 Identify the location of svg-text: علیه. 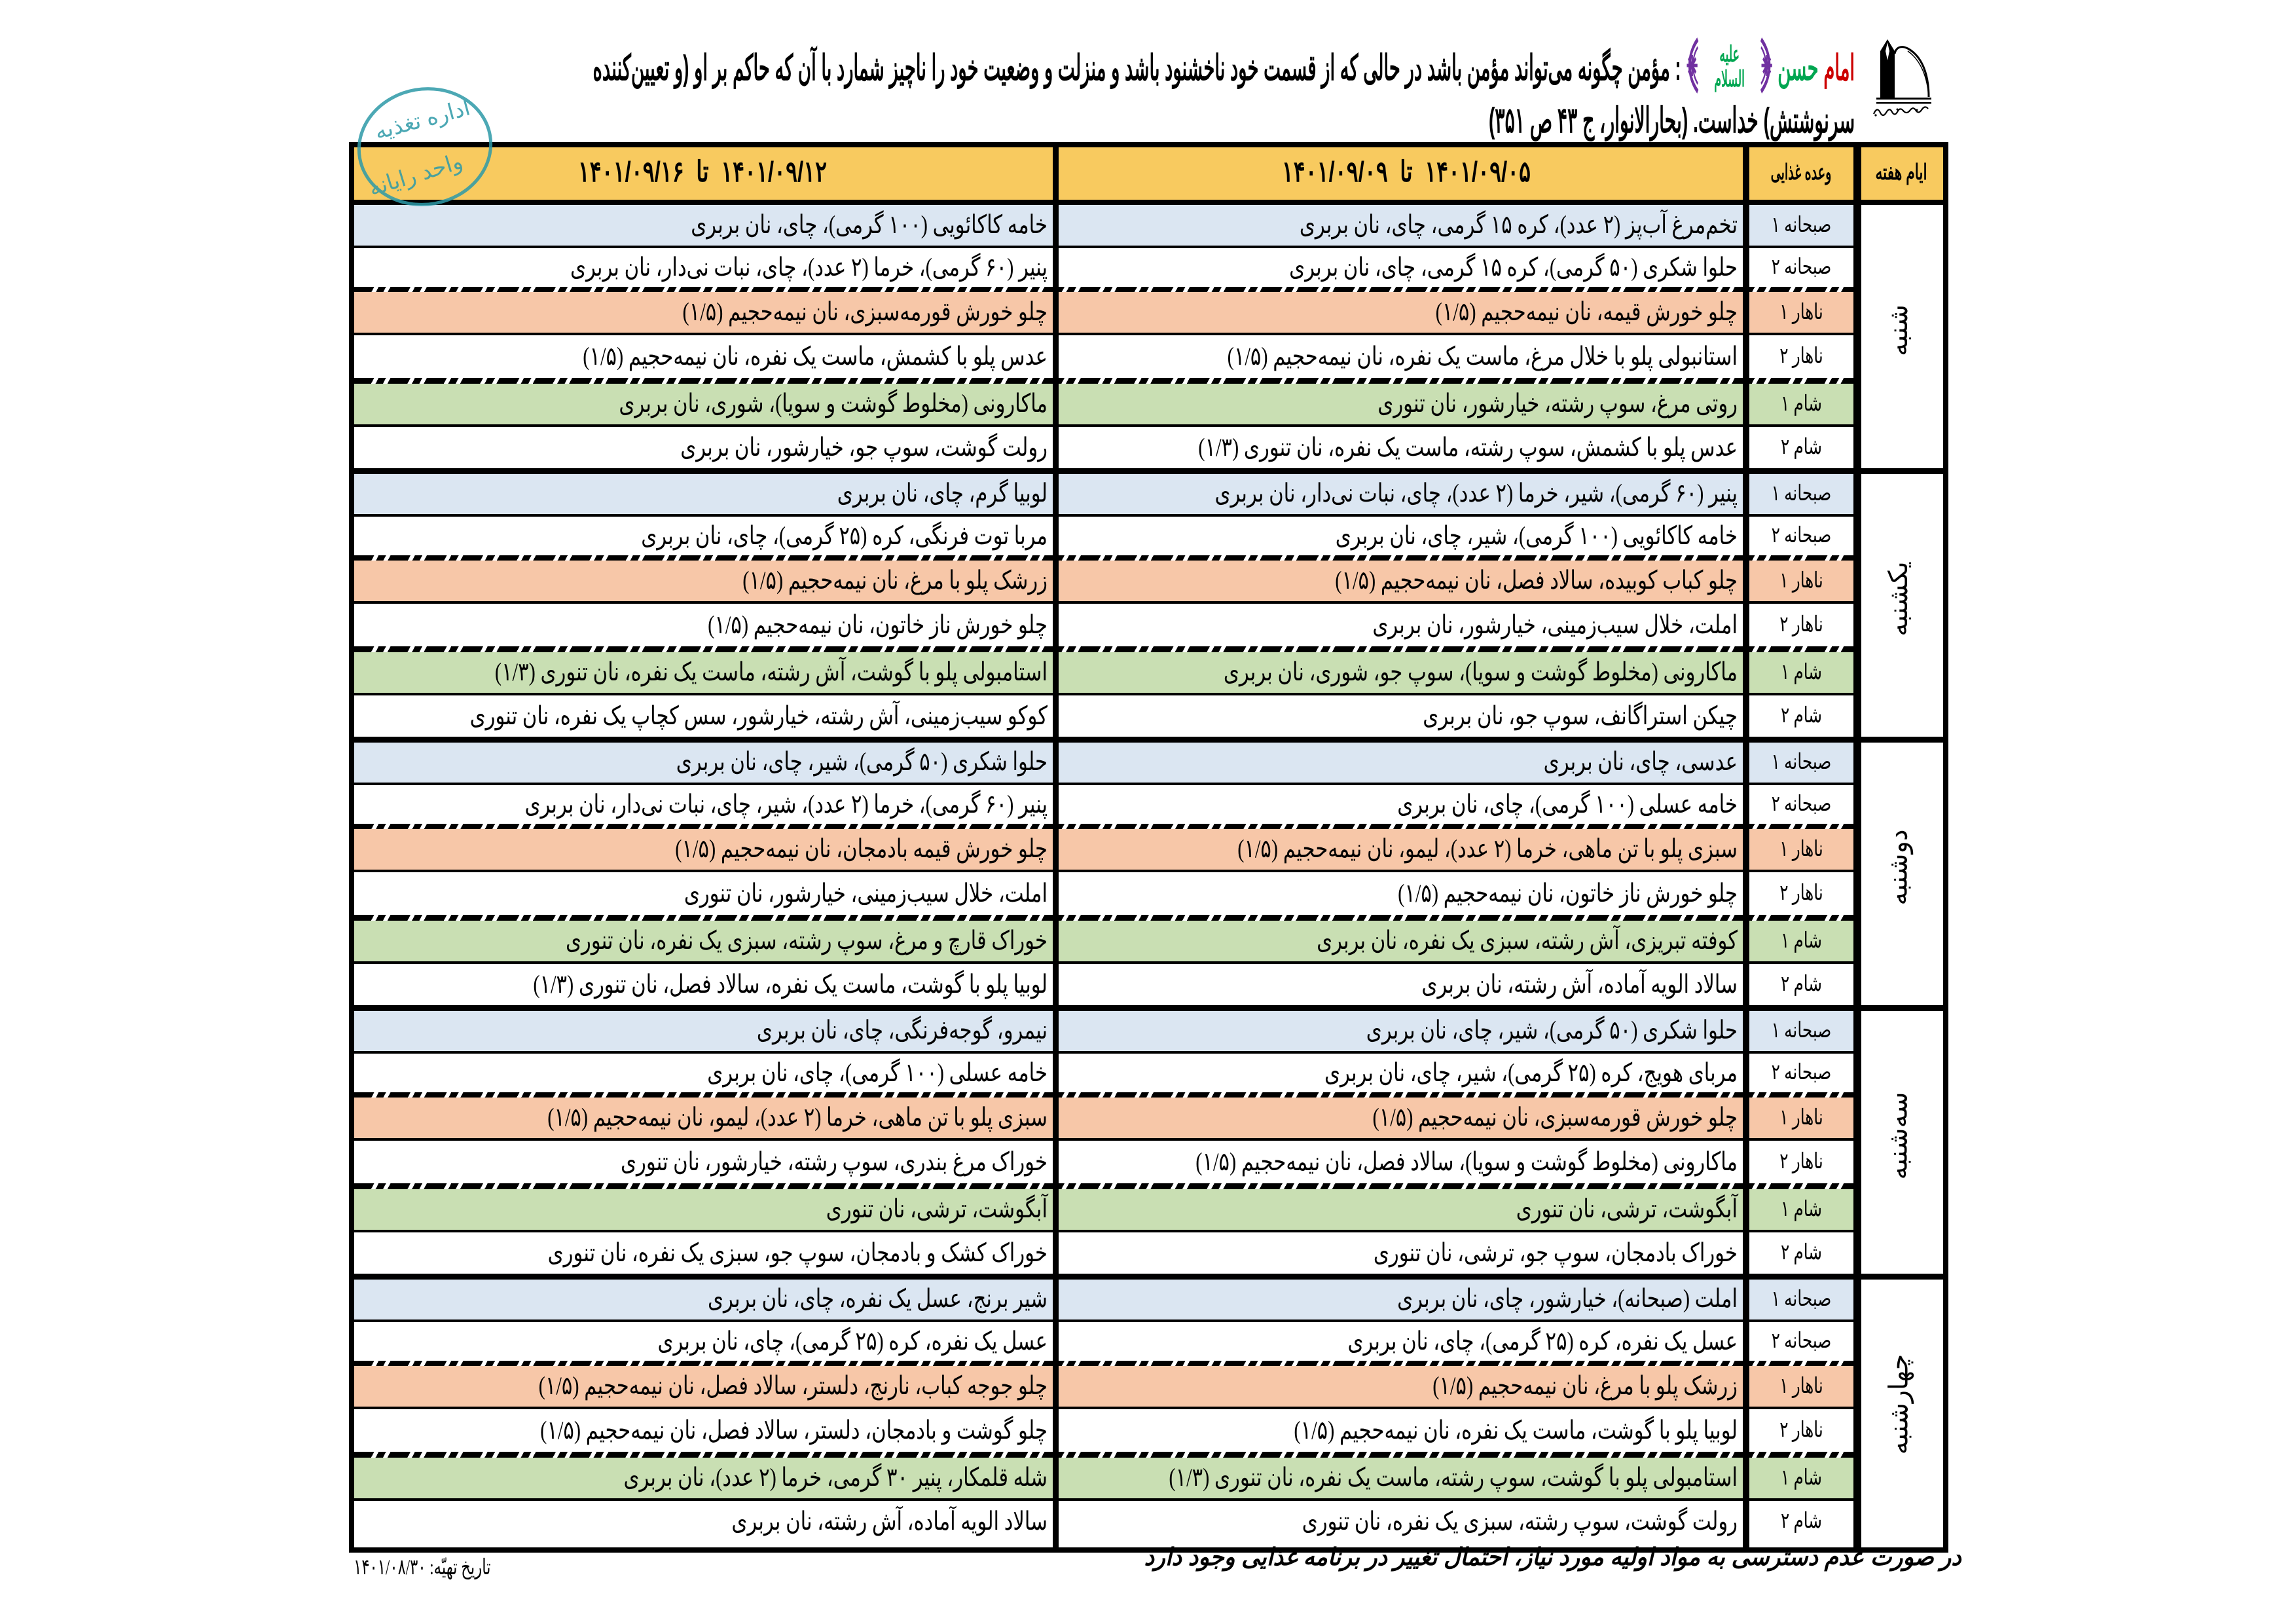
(1729, 54).